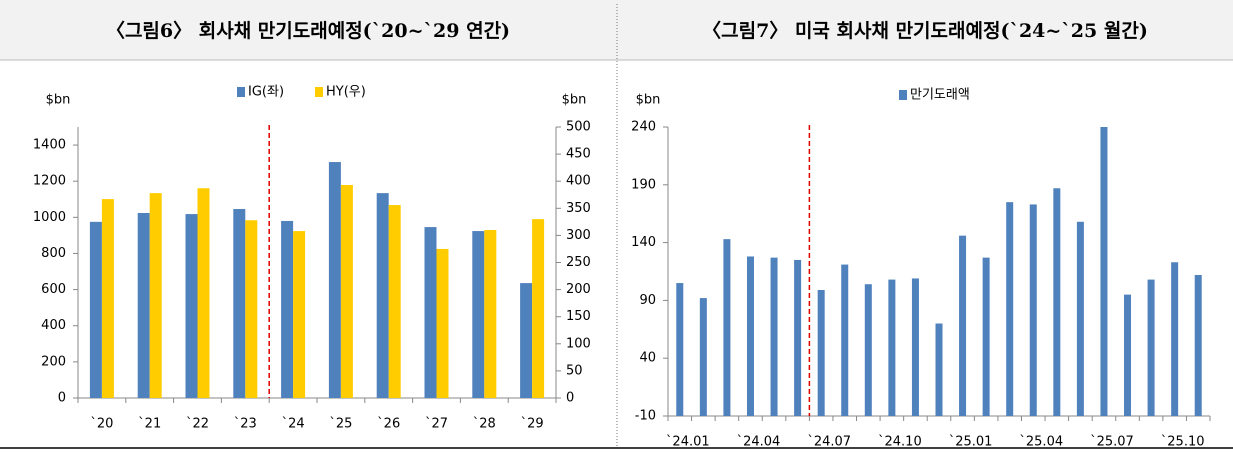  What do you see at coordinates (1112, 442) in the screenshot?
I see `x-tick-label: `25.07` at bounding box center [1112, 442].